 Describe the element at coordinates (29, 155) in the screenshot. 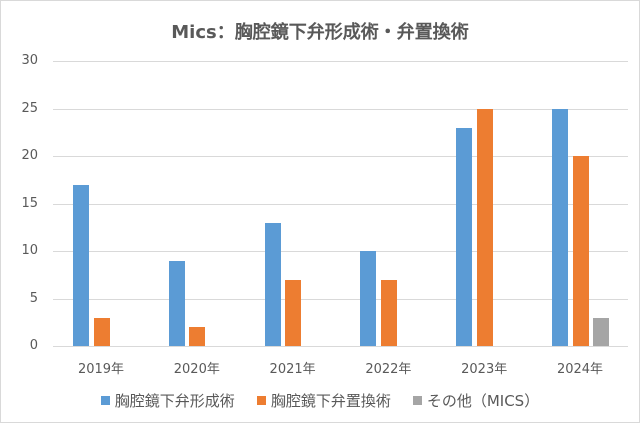

I see `y-tick-label: 20` at that location.